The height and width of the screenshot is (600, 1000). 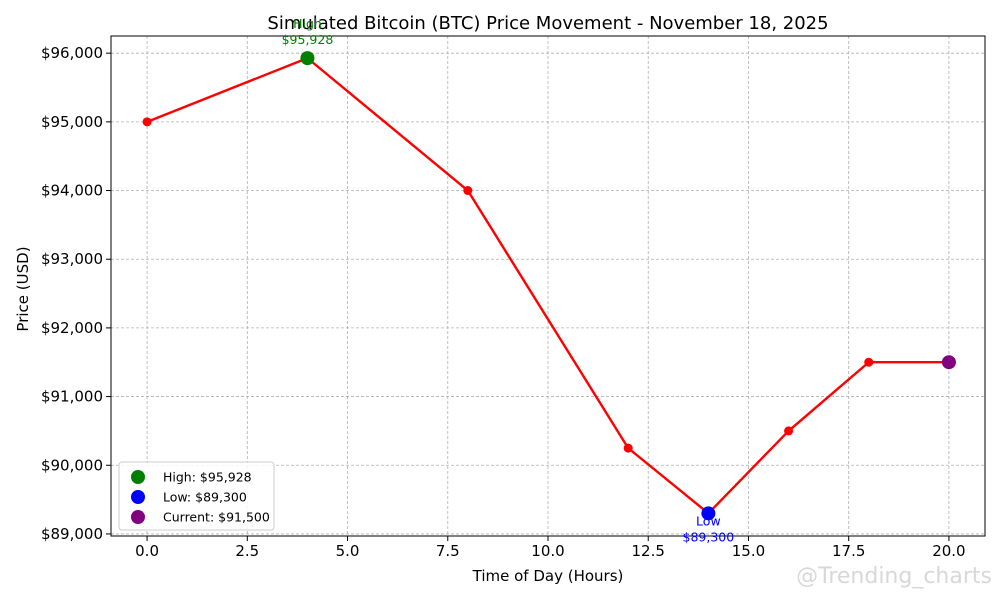 What do you see at coordinates (23, 288) in the screenshot?
I see `y-axis-label: Price (USD)` at bounding box center [23, 288].